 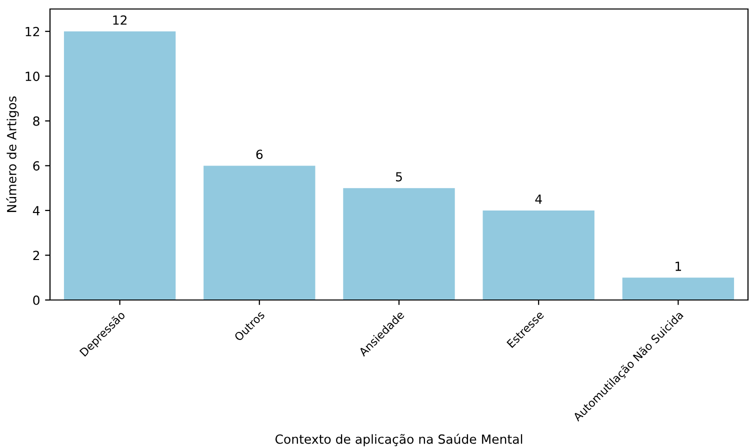 What do you see at coordinates (36, 121) in the screenshot?
I see `y-tick-label: 8` at bounding box center [36, 121].